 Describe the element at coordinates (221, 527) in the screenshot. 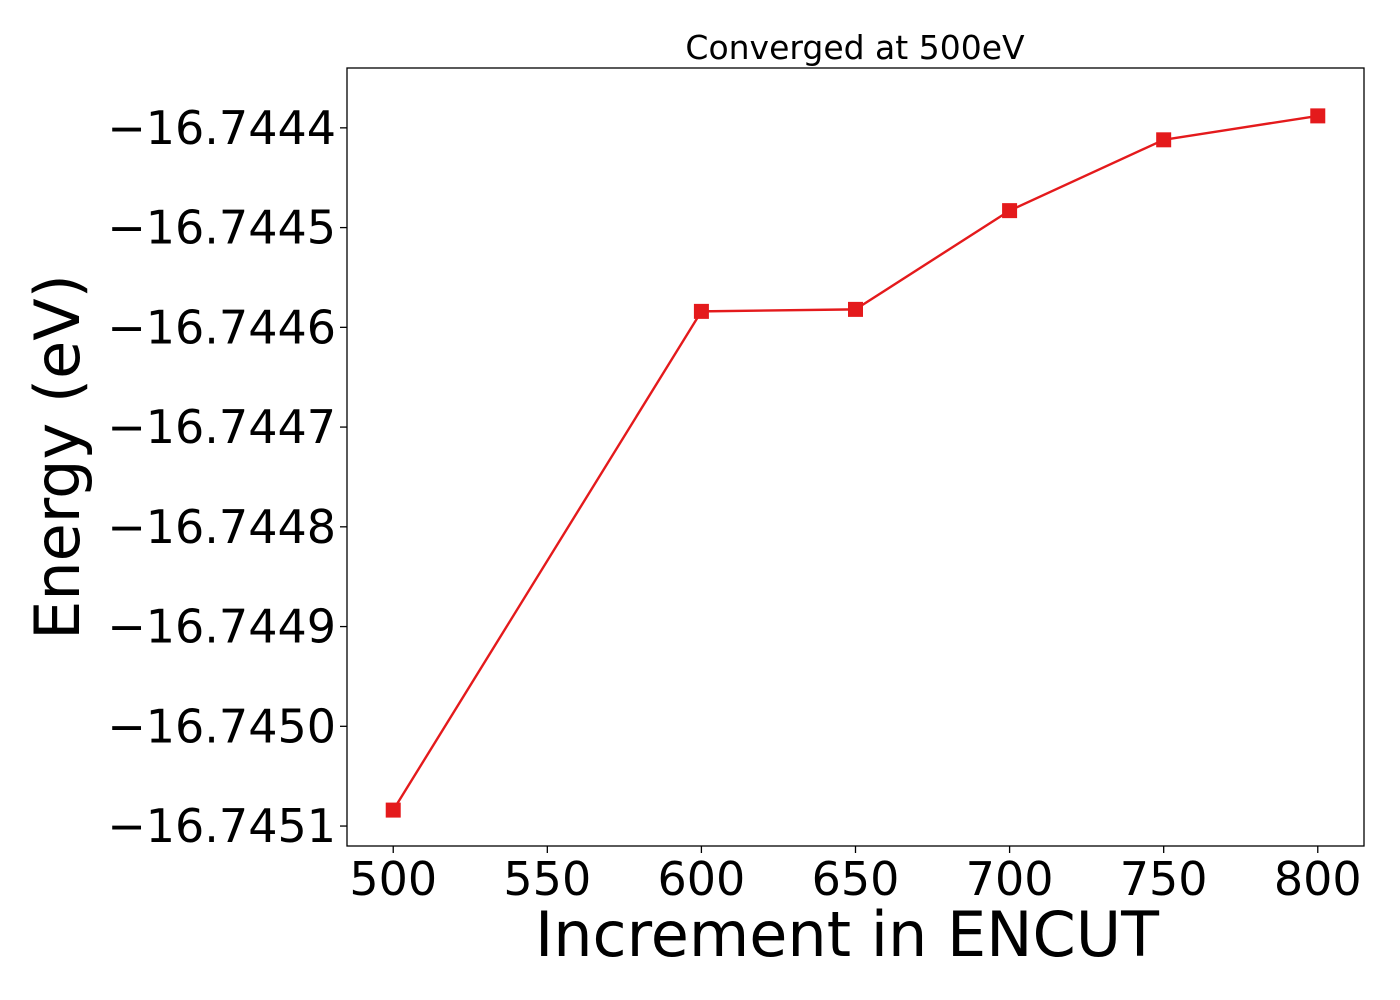

I see `y-tick-label: −16.7448` at that location.